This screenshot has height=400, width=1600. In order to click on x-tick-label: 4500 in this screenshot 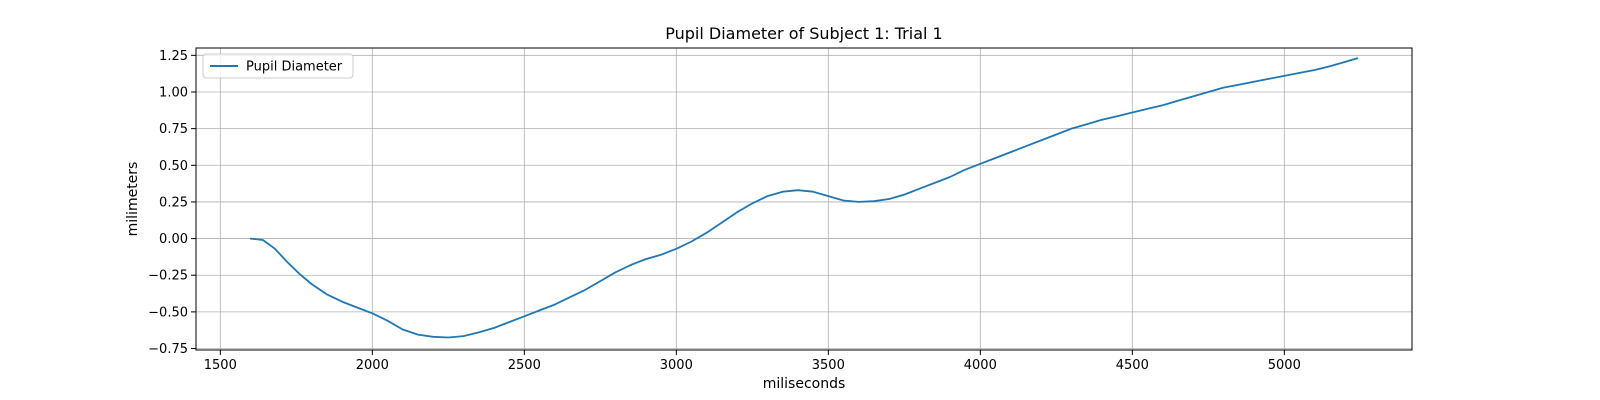, I will do `click(1132, 365)`.